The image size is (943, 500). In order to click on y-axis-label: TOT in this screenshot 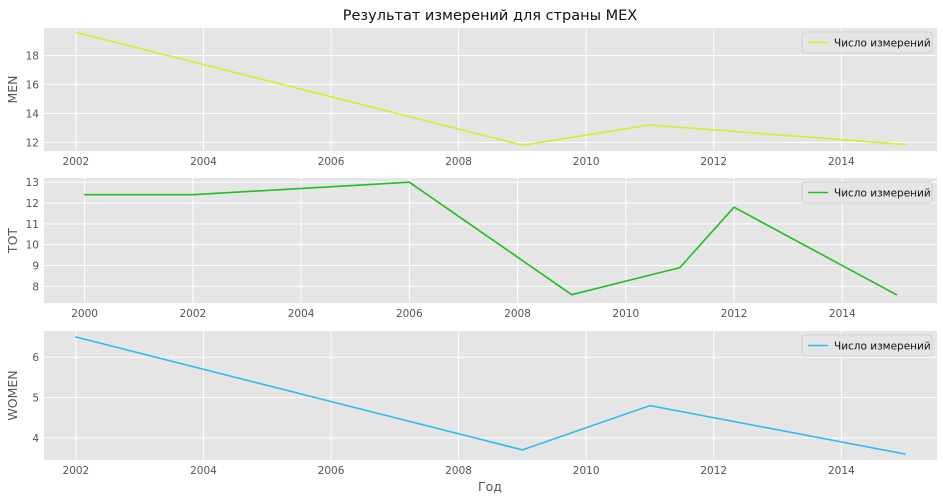, I will do `click(12, 241)`.